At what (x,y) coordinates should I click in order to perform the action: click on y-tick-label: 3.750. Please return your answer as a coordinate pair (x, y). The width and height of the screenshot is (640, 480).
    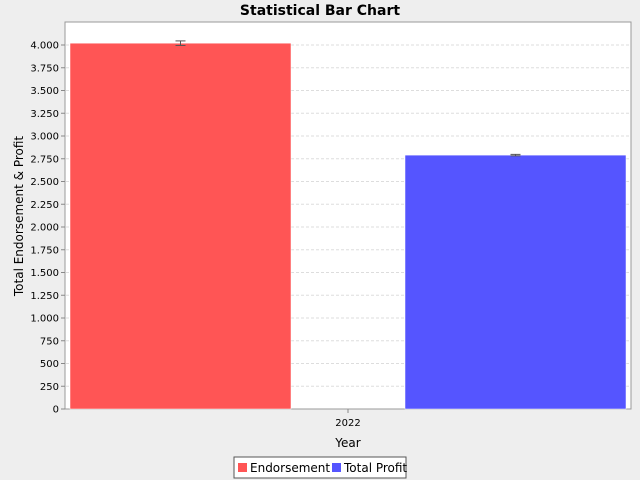
    Looking at the image, I should click on (44, 68).